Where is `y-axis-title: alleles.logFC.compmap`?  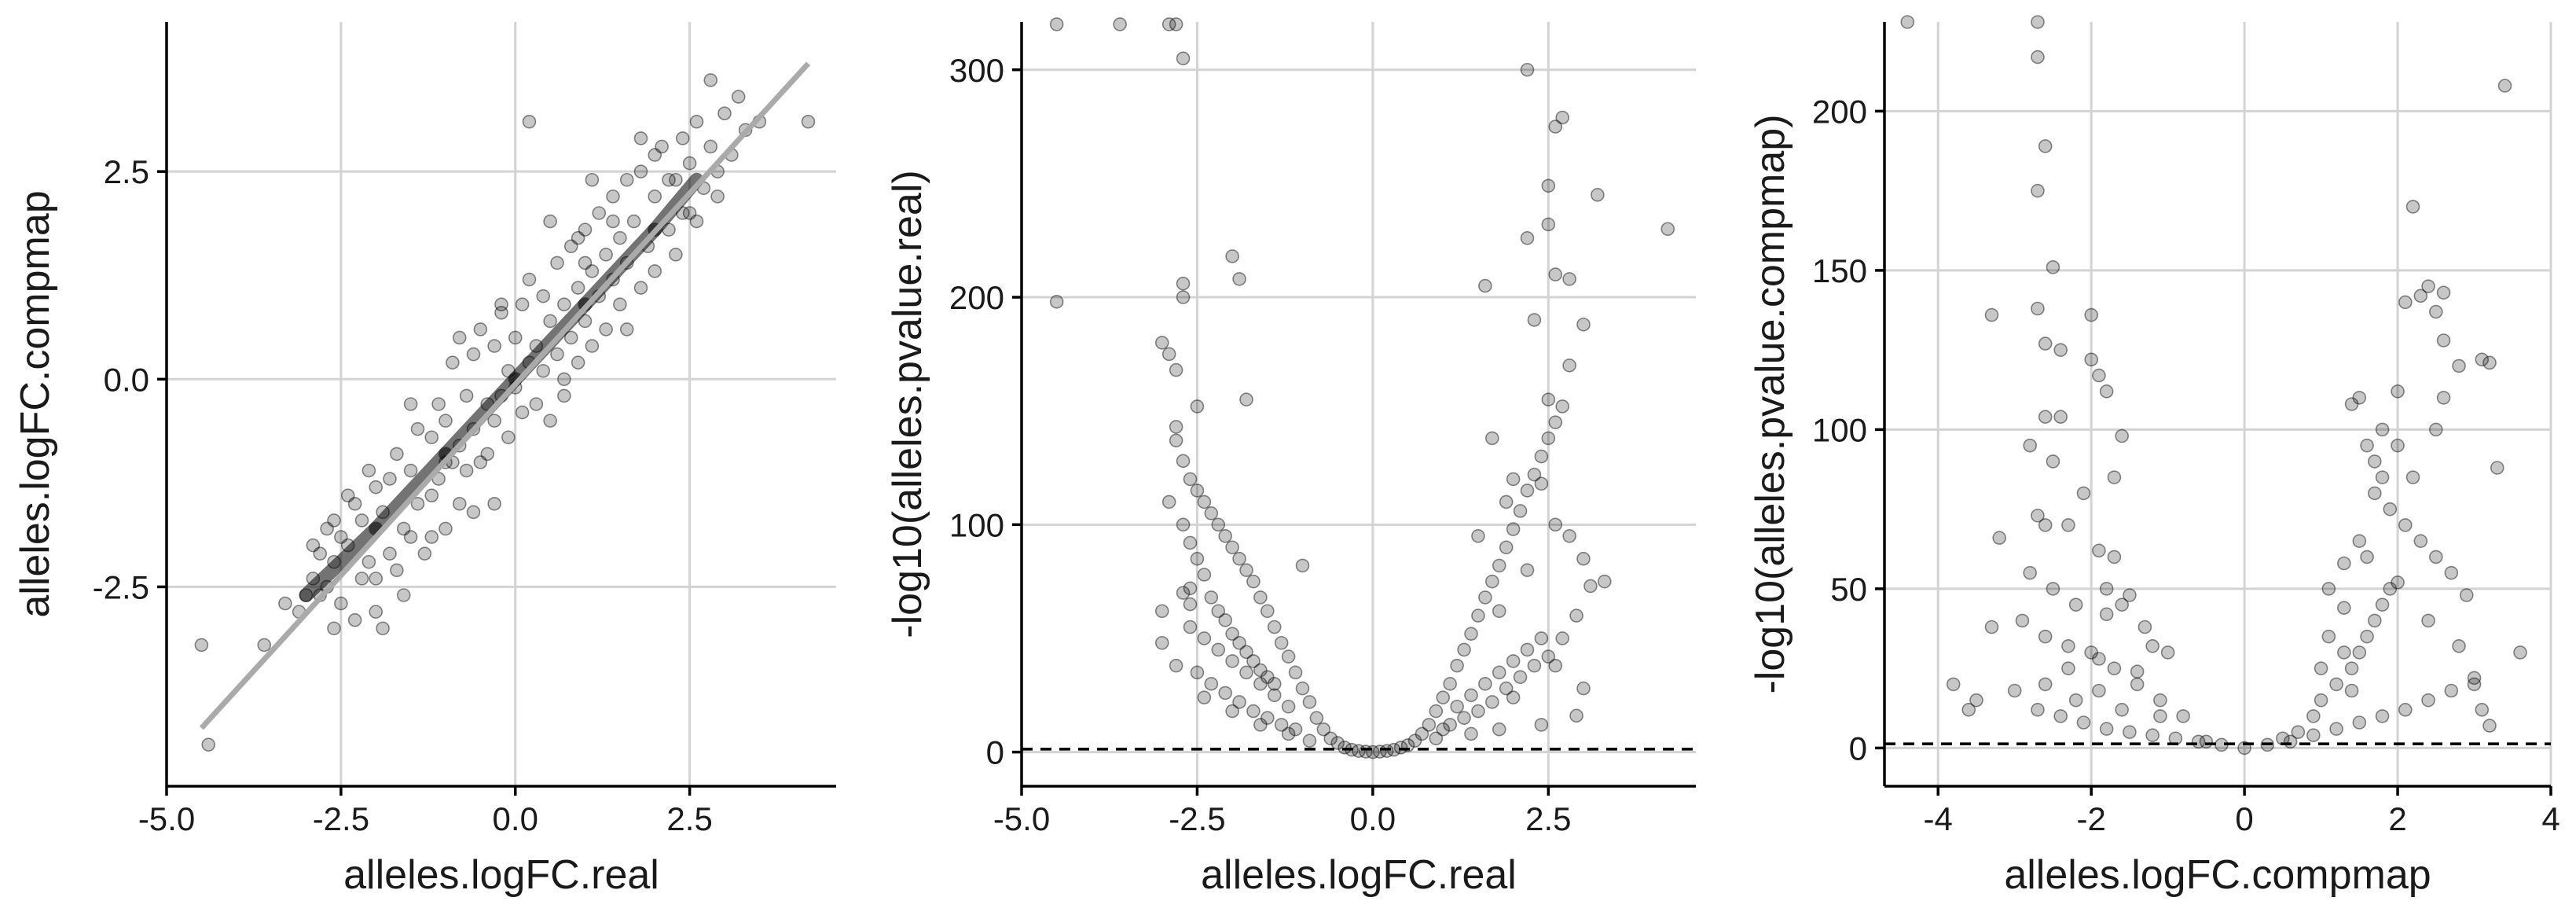
y-axis-title: alleles.logFC.compmap is located at coordinates (35, 403).